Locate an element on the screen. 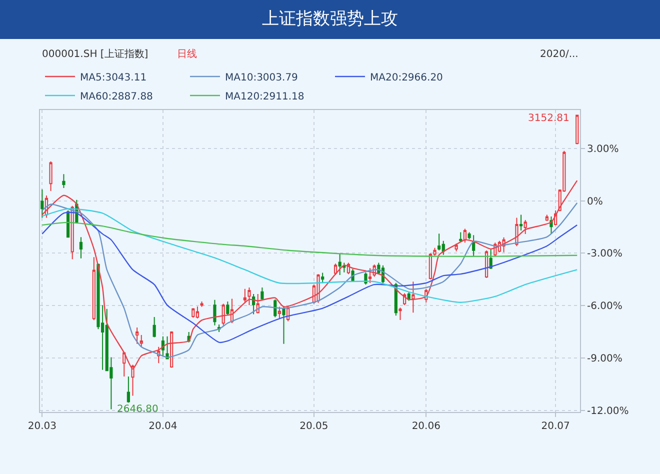 This screenshot has width=660, height=474. x-tick-label: 20.07 is located at coordinates (555, 426).